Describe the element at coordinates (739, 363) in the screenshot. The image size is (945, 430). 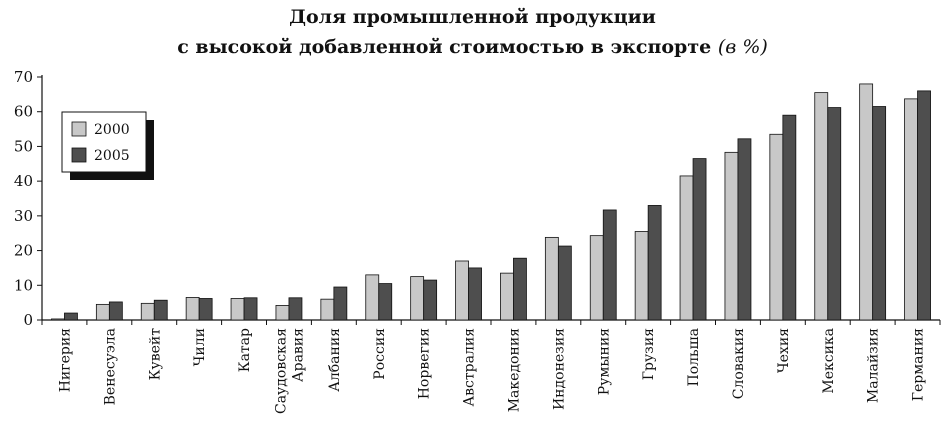
I see `x-category-label: Словакия` at that location.